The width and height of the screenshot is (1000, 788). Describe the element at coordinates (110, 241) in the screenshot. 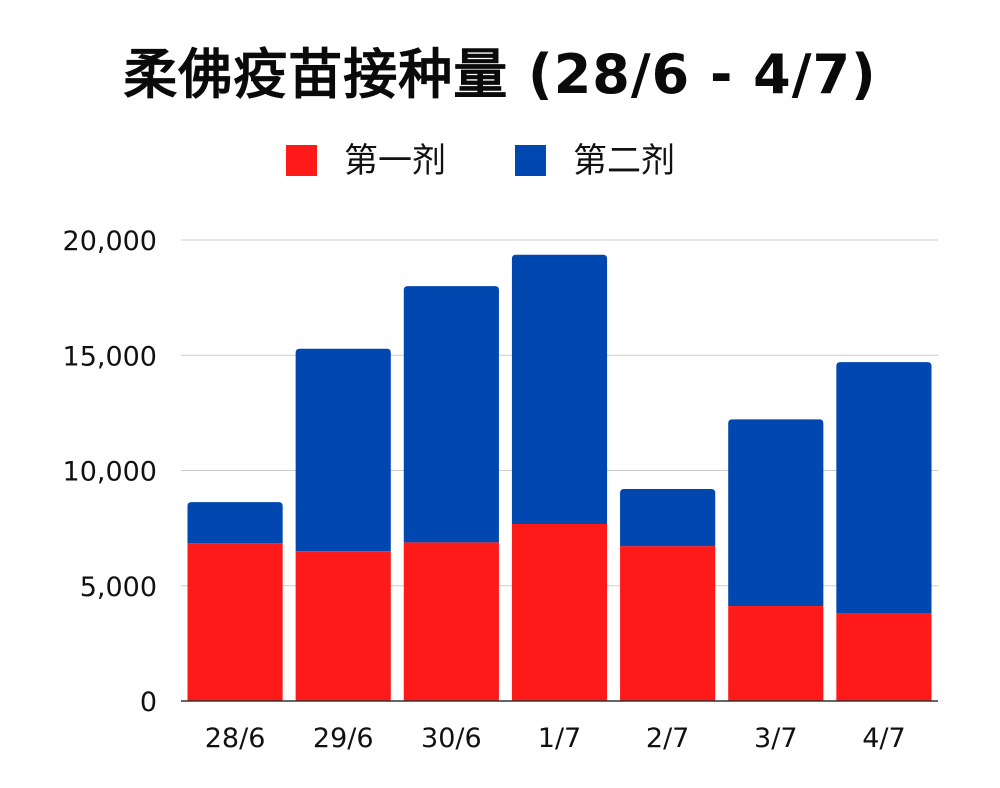

I see `y-tick-label: 20,000` at that location.